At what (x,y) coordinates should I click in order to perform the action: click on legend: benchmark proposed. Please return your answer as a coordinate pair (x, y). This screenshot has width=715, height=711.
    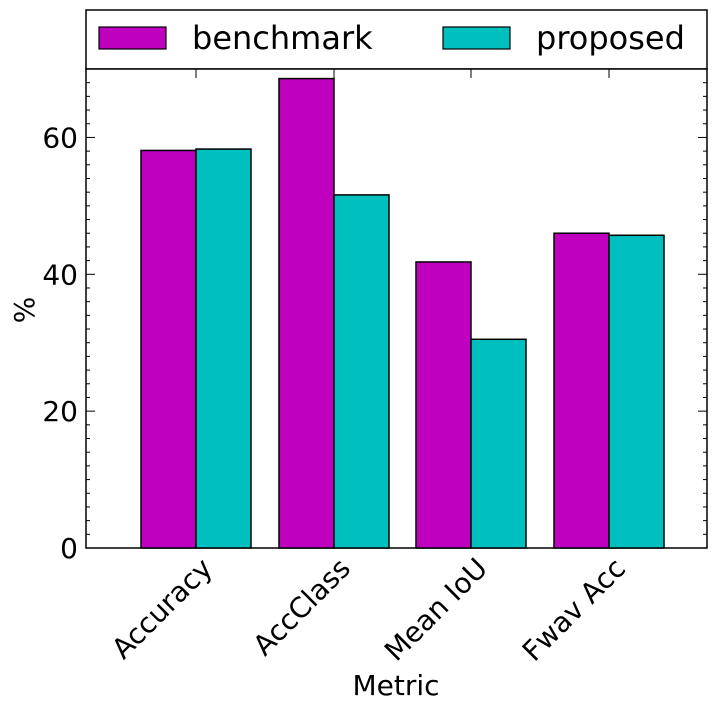
    Looking at the image, I should click on (391, 38).